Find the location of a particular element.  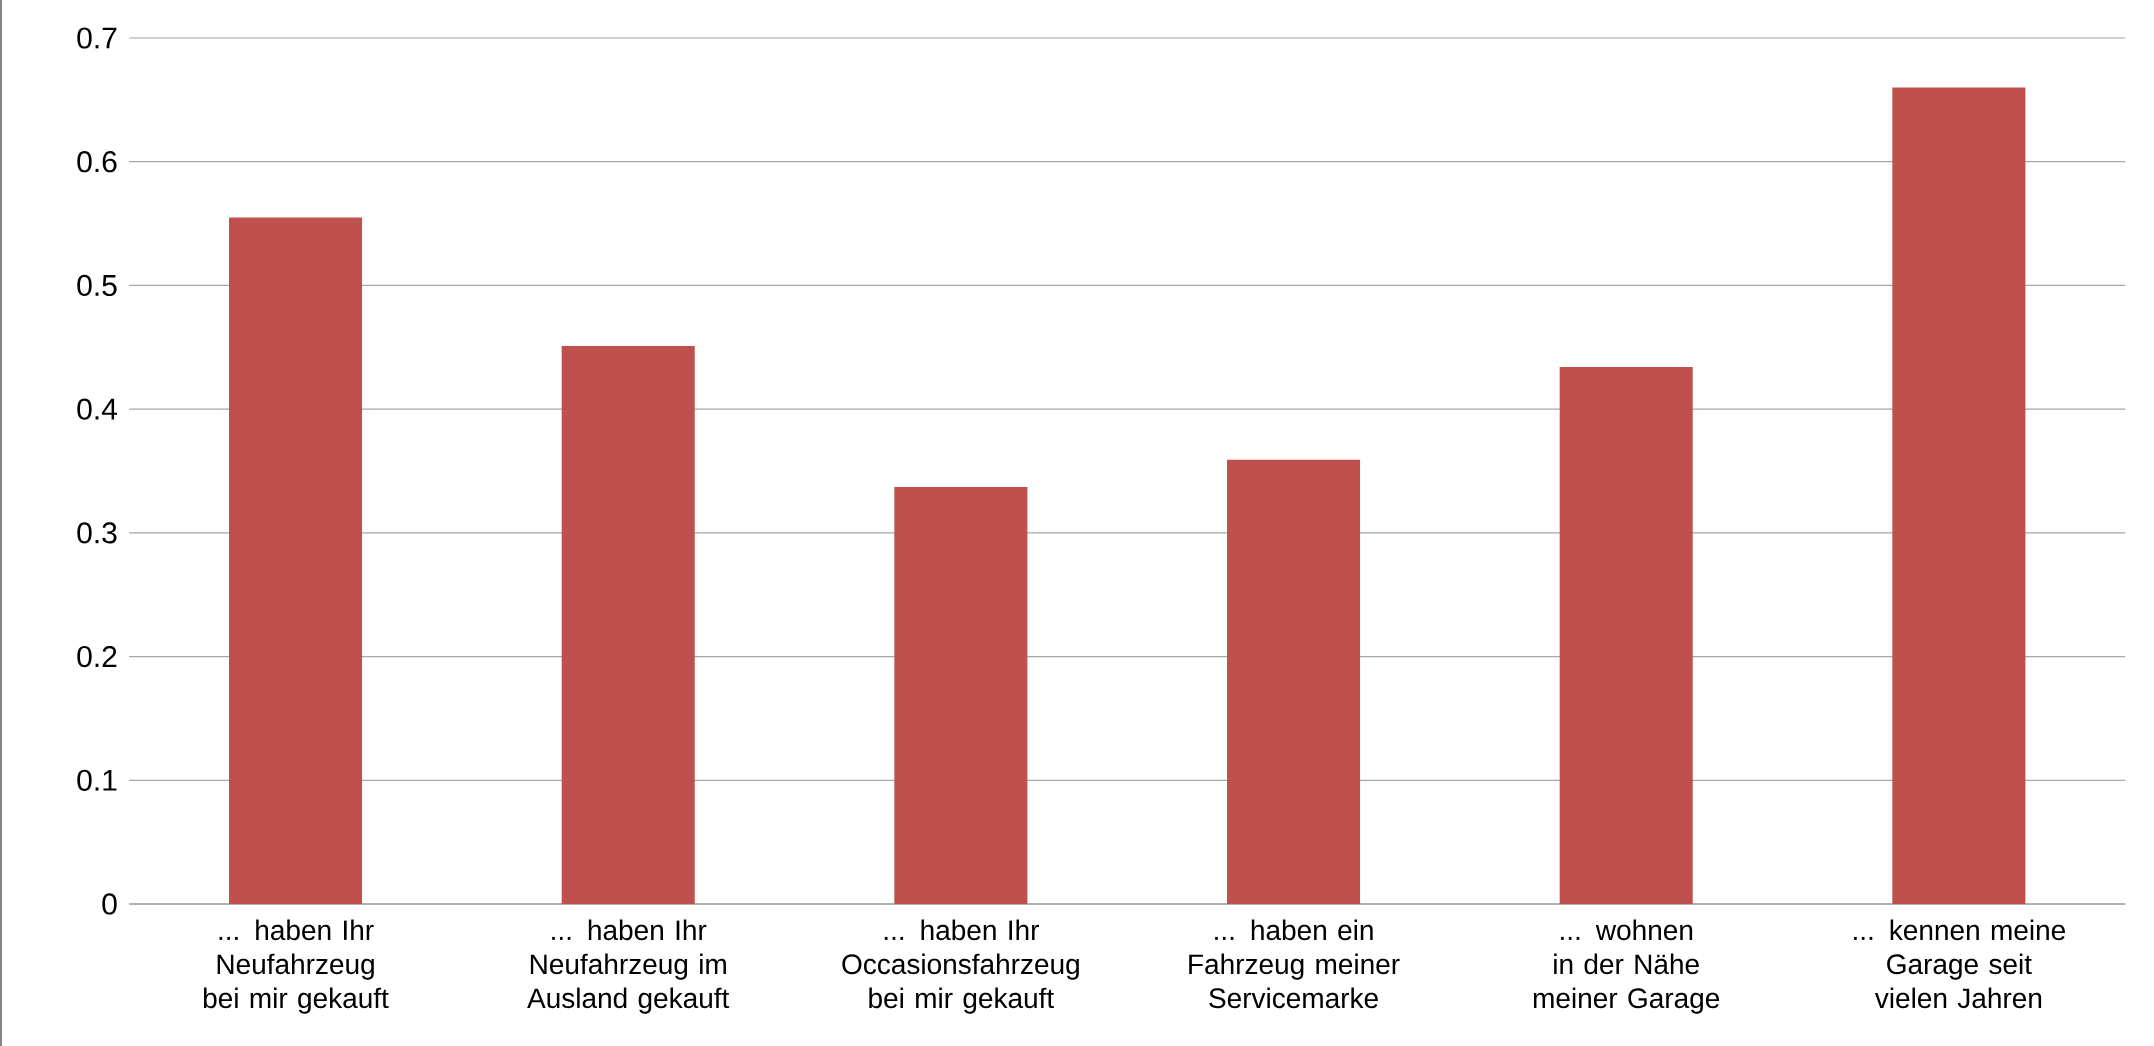

y-tick-label: 0.4 is located at coordinates (97, 409).